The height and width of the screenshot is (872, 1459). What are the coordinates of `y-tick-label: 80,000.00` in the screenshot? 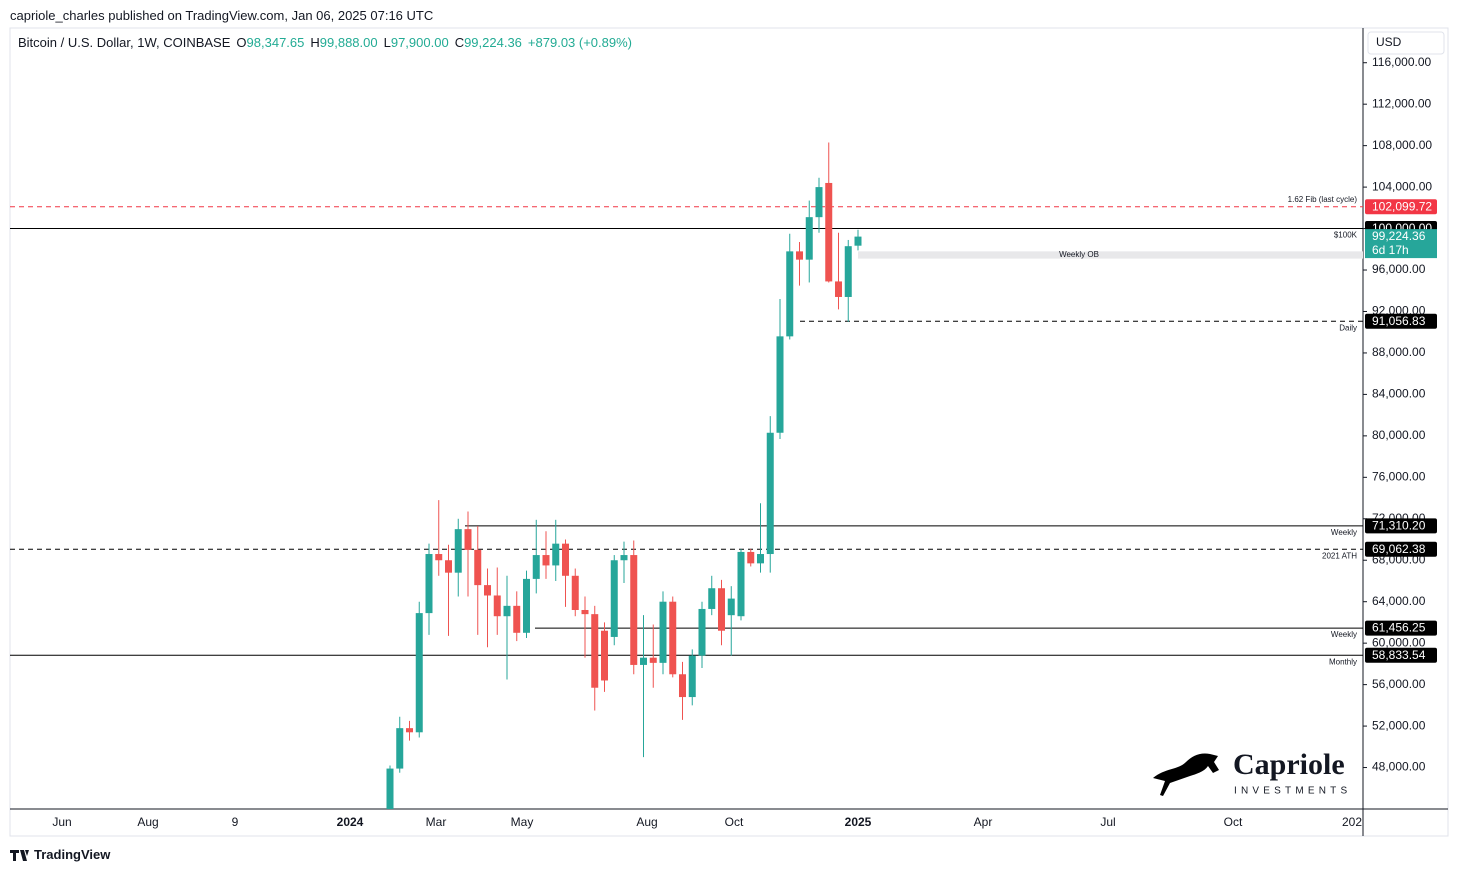 It's located at (1399, 435).